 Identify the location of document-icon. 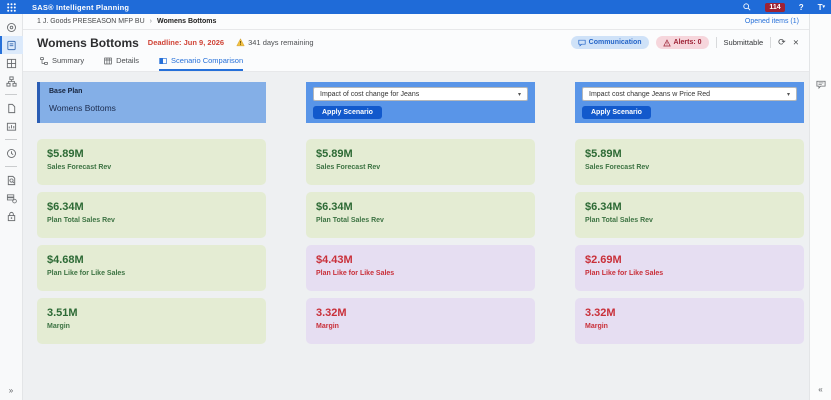
(11, 108).